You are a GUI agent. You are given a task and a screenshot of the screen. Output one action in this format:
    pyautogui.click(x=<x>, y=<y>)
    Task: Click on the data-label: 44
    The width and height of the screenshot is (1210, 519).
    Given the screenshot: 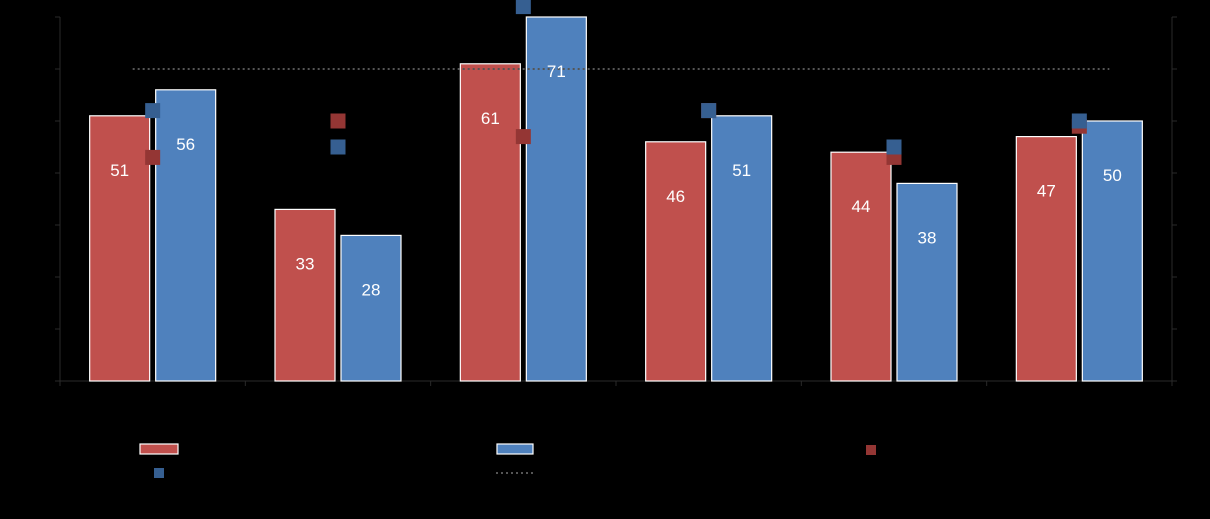 What is the action you would take?
    pyautogui.click(x=861, y=206)
    